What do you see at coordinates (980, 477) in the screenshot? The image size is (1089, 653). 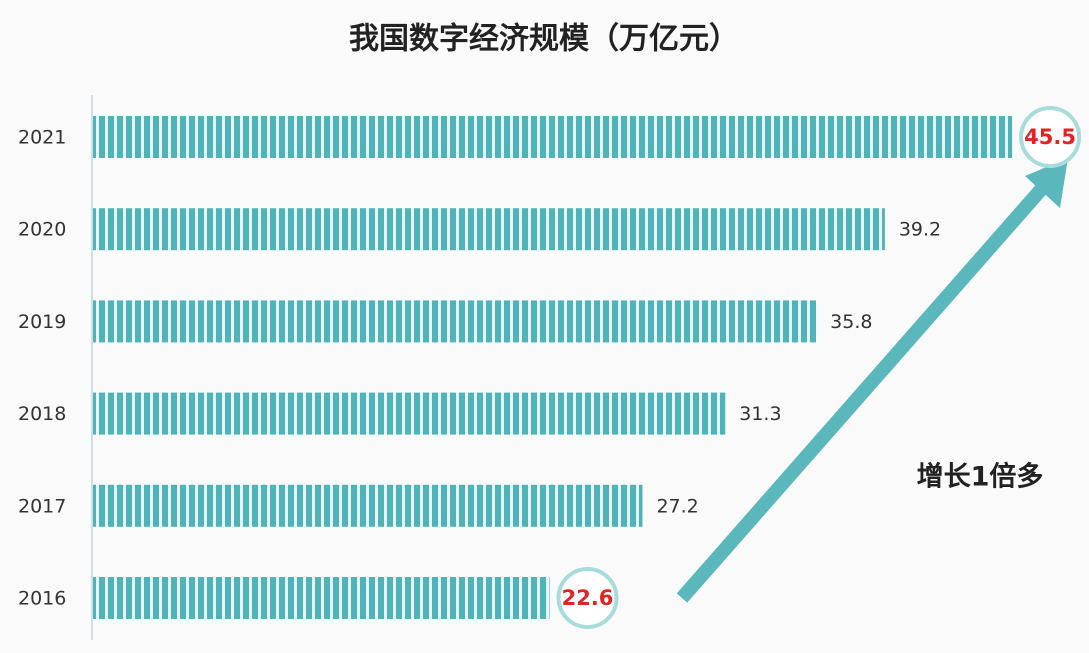 I see `annotation: 增长1倍多` at bounding box center [980, 477].